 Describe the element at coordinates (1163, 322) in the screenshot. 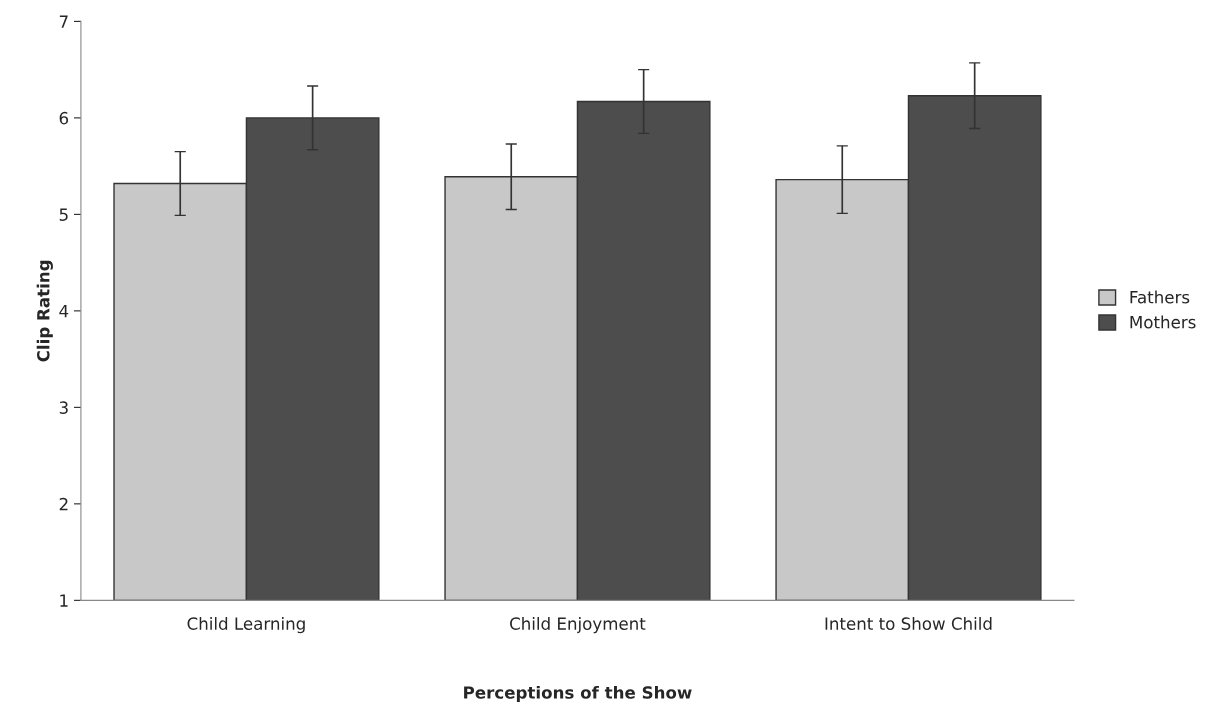

I see `legend-label: Mothers` at that location.